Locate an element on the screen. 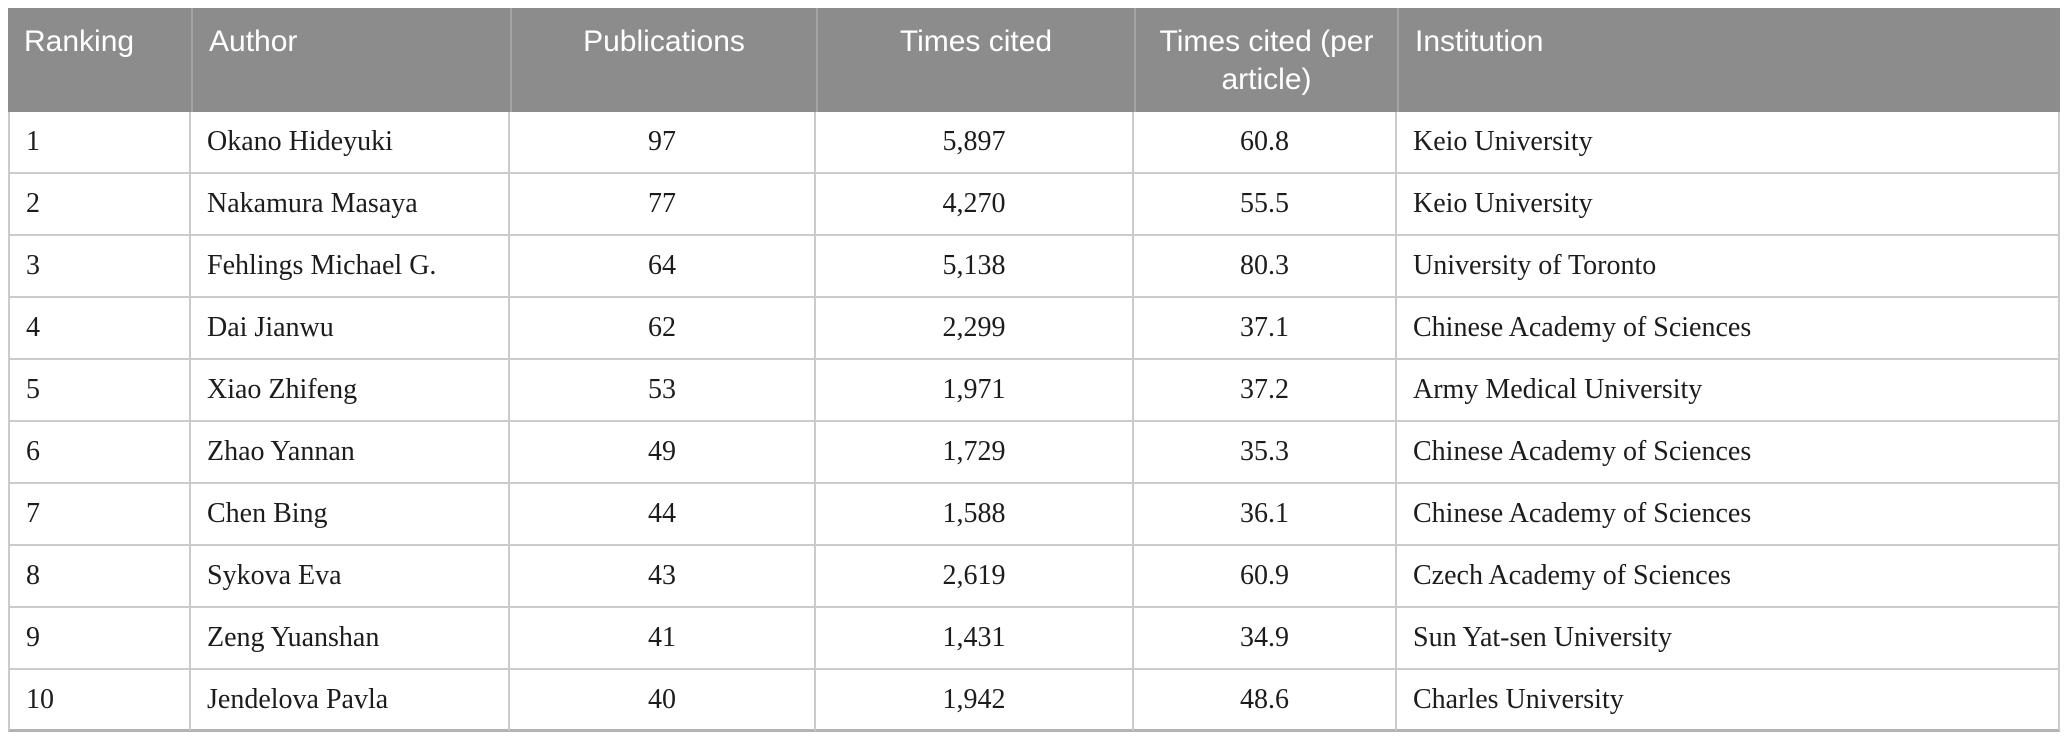 The width and height of the screenshot is (2068, 747). cell-times-cited: 5,897 is located at coordinates (975, 143).